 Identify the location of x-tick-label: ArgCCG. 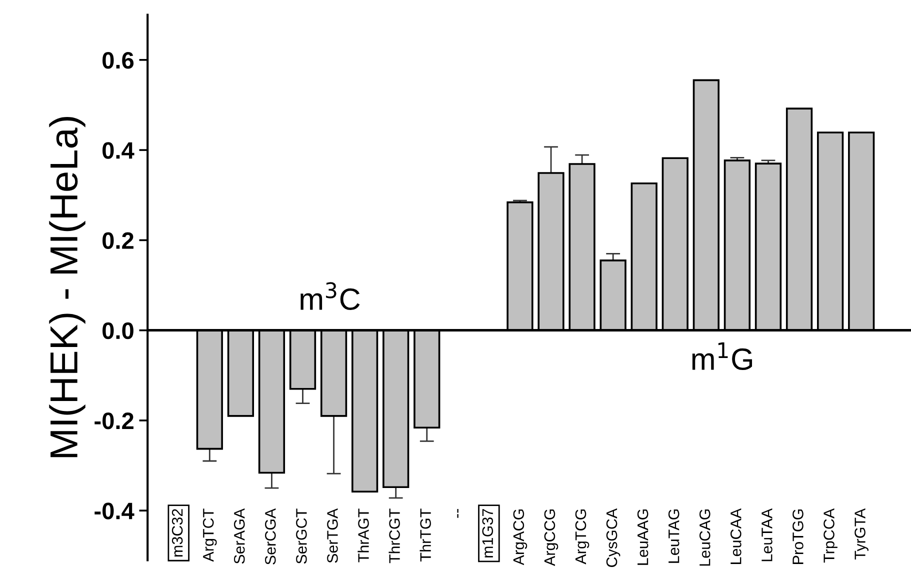
(551, 537).